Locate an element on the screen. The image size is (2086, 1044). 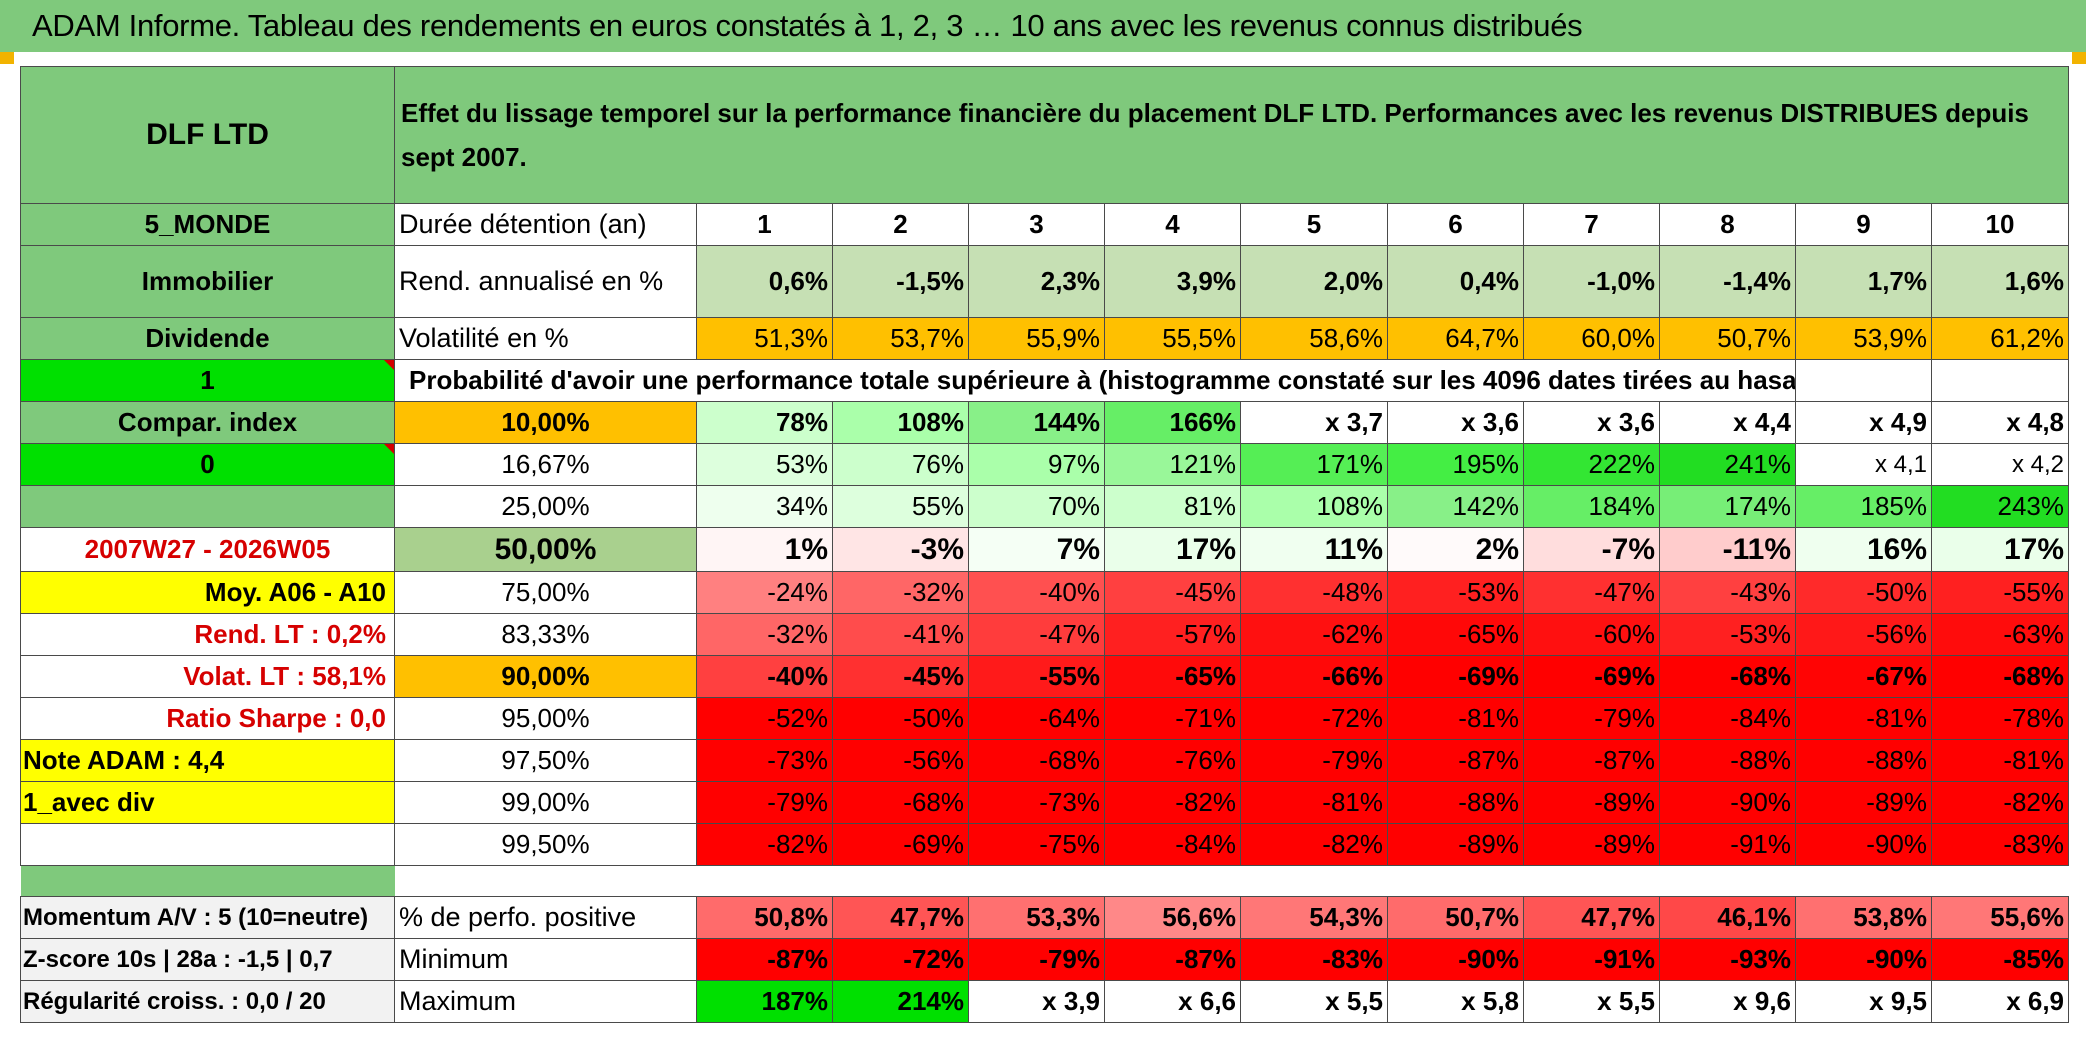
quantile-value: x 4,2 is located at coordinates (2000, 464).